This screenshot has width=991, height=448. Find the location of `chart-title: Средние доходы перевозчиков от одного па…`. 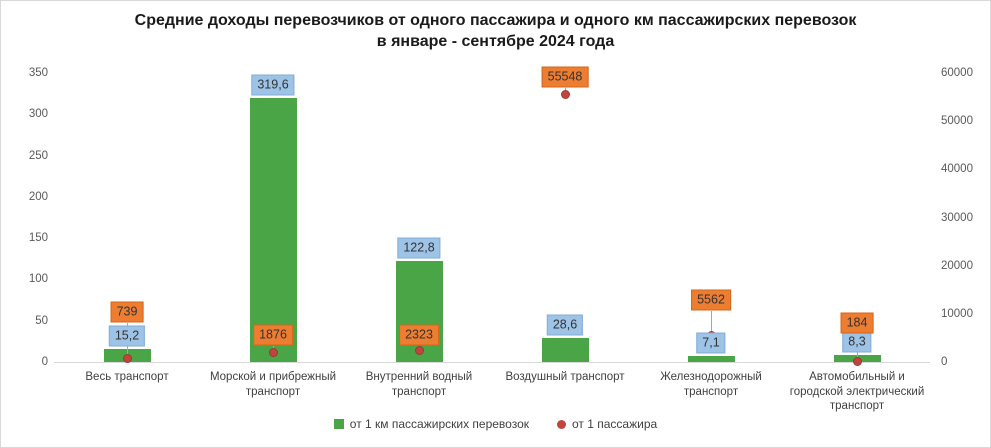

chart-title: Средние доходы перевозчиков от одного па… is located at coordinates (495, 31).